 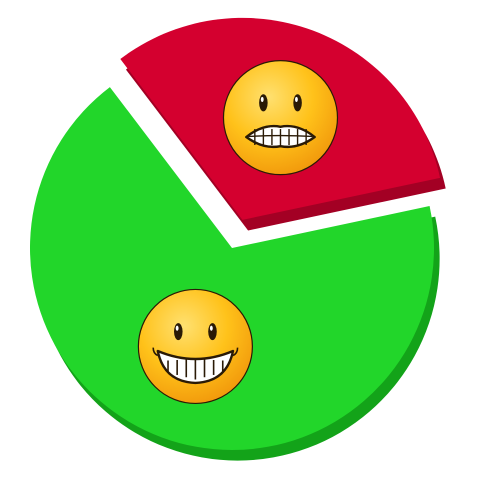 I want to click on emoji-grimace-icon, so click(x=280, y=118).